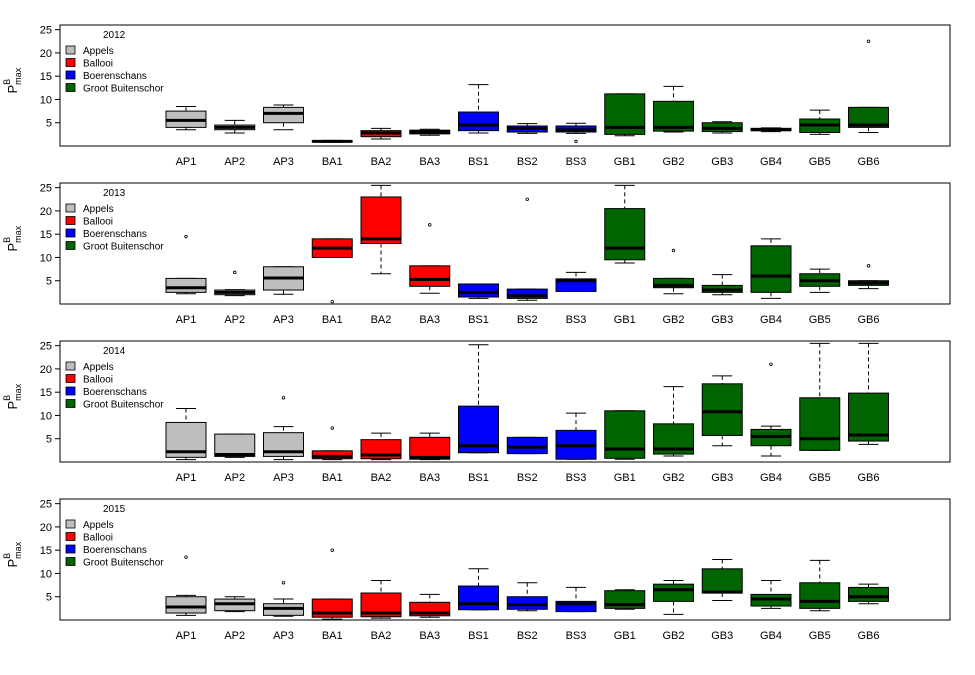  I want to click on y-tick-label: 5, so click(49, 440).